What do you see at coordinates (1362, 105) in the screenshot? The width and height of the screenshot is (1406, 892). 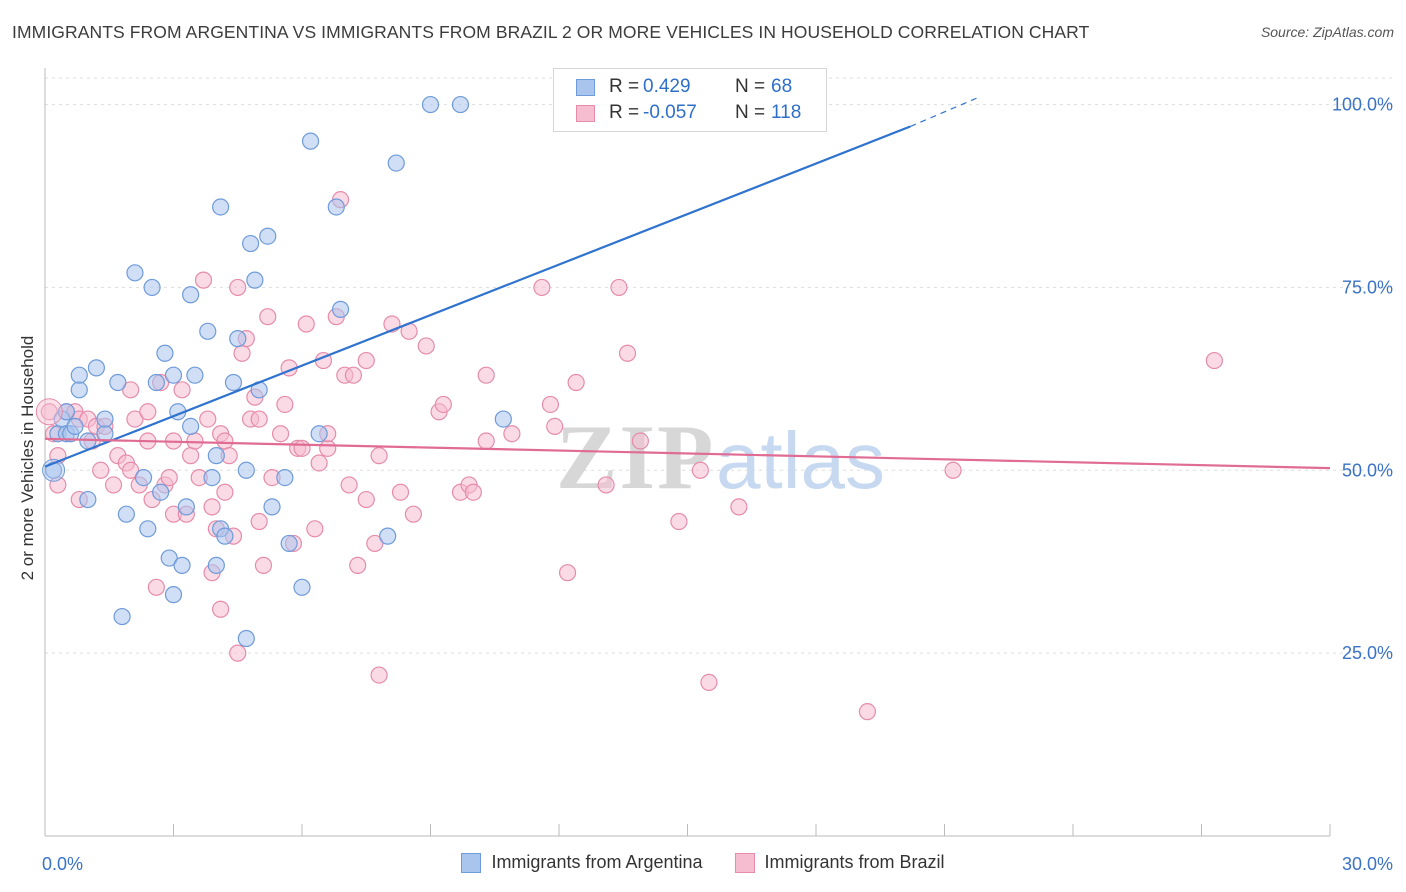 I see `y-tick-label: 100.0%` at bounding box center [1362, 105].